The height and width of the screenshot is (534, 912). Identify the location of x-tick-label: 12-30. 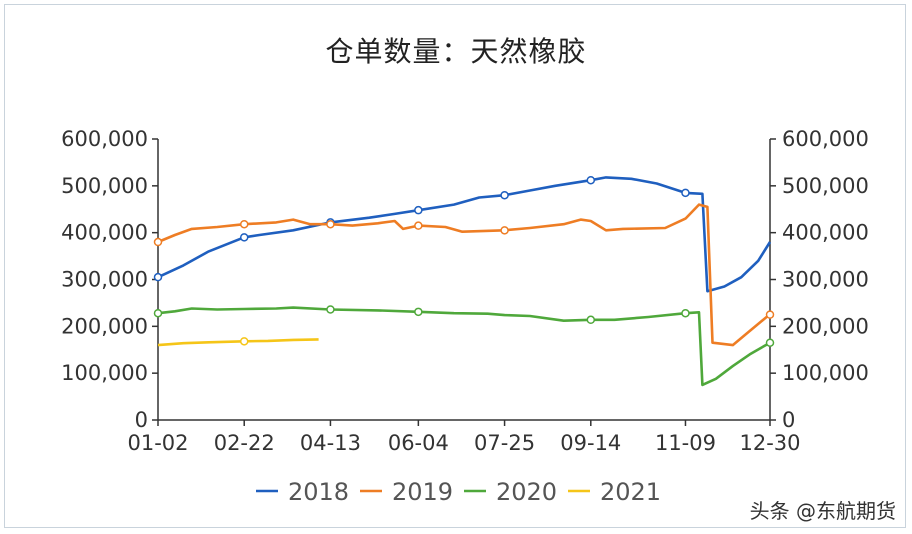
(769, 443).